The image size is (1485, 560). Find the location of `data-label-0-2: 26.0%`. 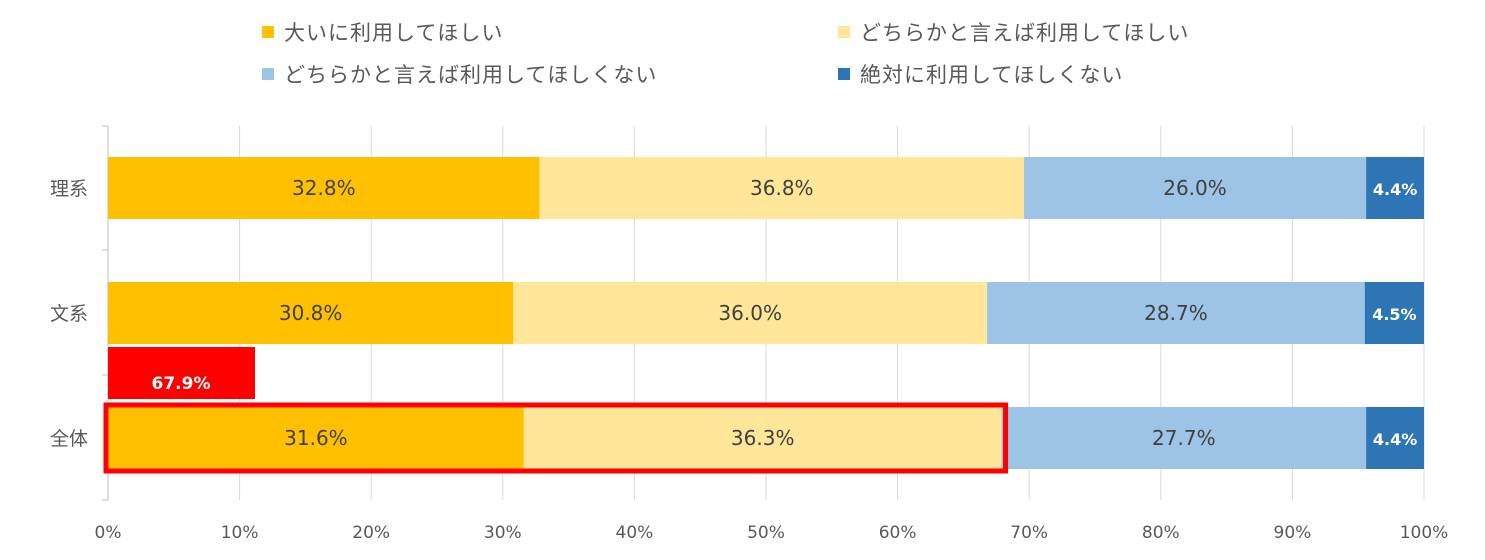

data-label-0-2: 26.0% is located at coordinates (1195, 188).